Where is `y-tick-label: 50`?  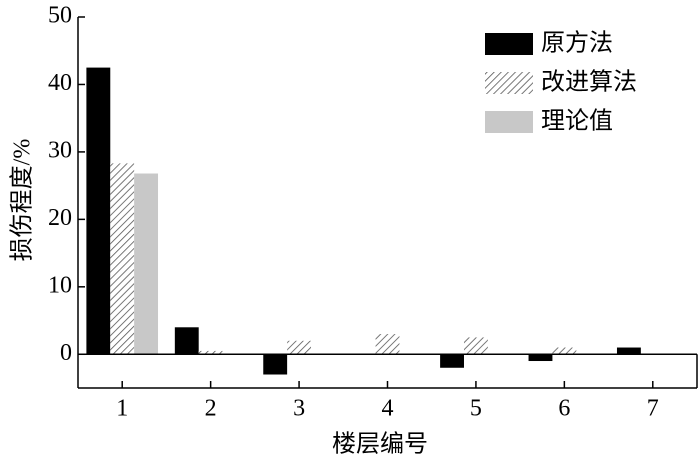
y-tick-label: 50 is located at coordinates (60, 16).